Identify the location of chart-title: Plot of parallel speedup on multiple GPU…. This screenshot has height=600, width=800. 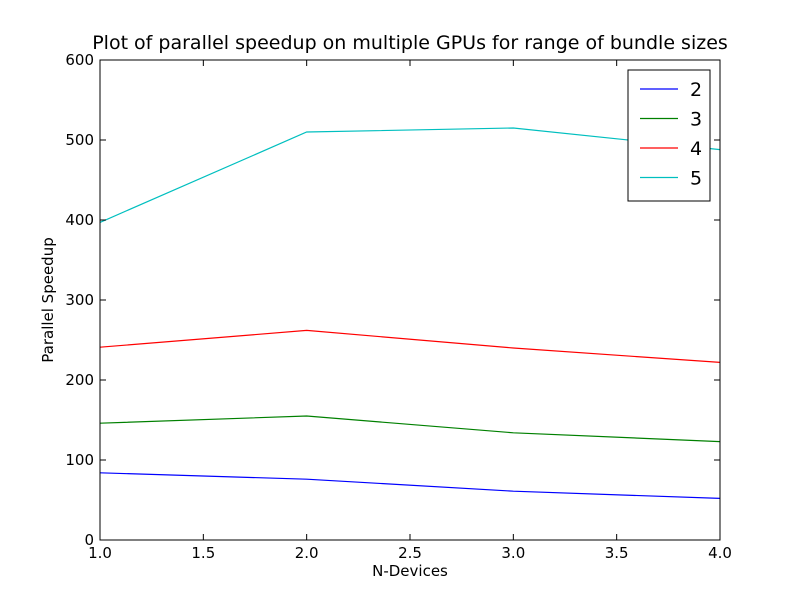
(410, 43).